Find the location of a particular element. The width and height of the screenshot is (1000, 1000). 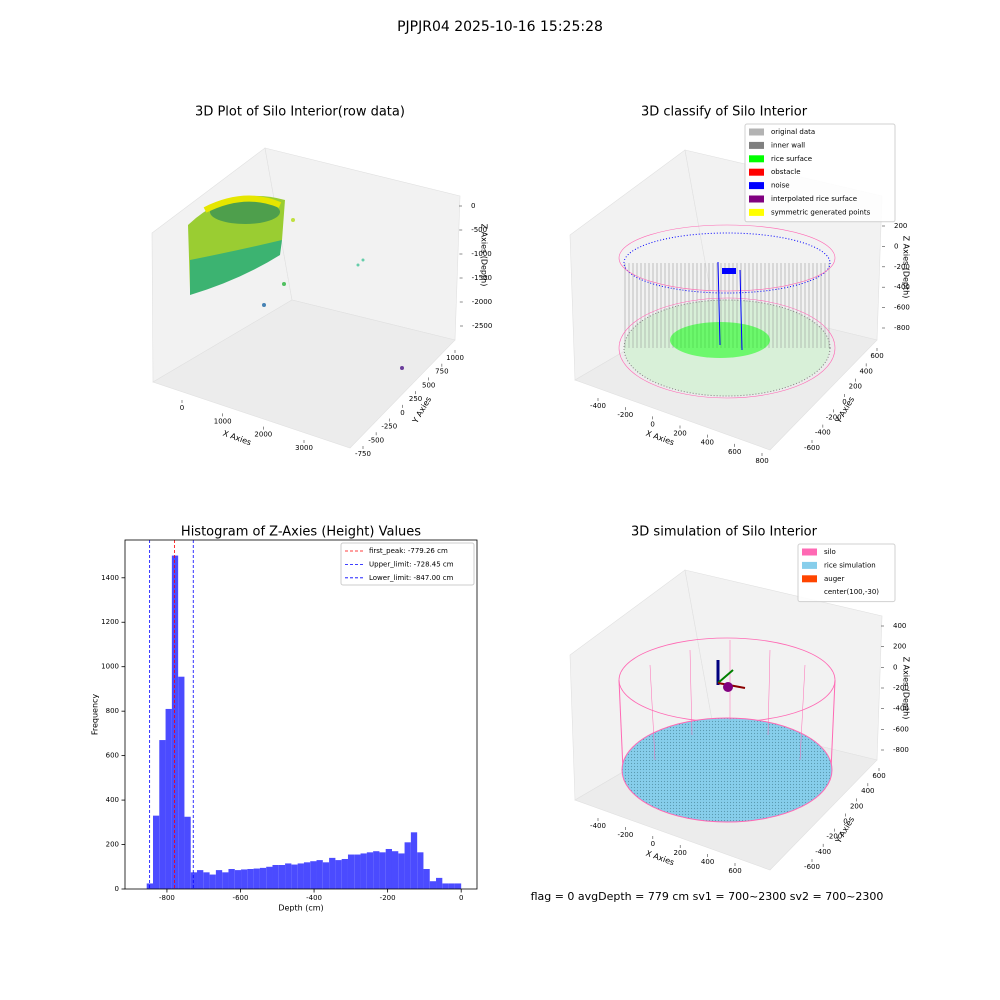

figure-title: PJPJR04 2025-10-16 15:25:28 is located at coordinates (500, 27).